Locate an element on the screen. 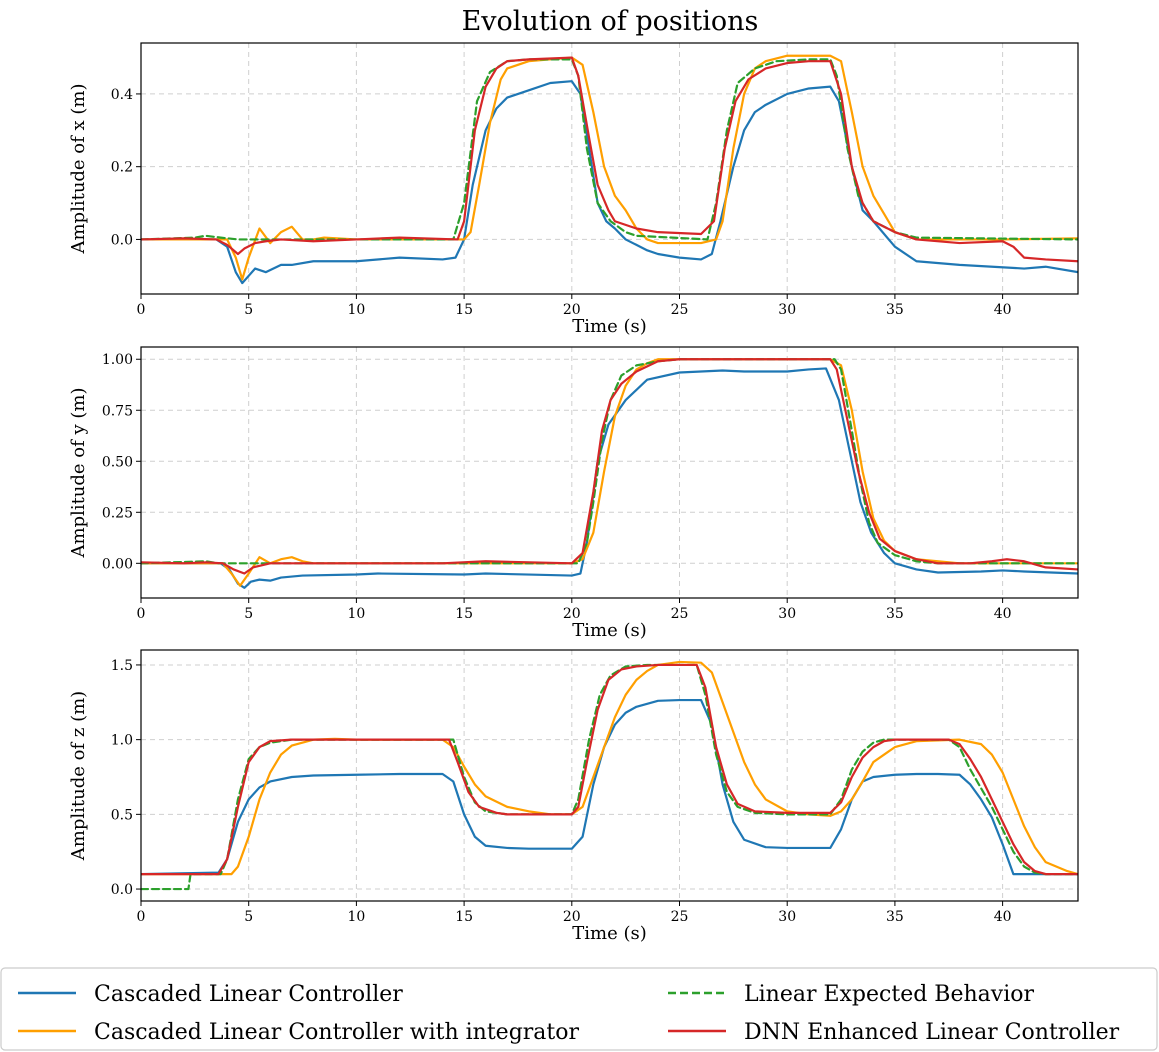 This screenshot has width=1159, height=1052. y-tick-label: 0.2 is located at coordinates (122, 168).